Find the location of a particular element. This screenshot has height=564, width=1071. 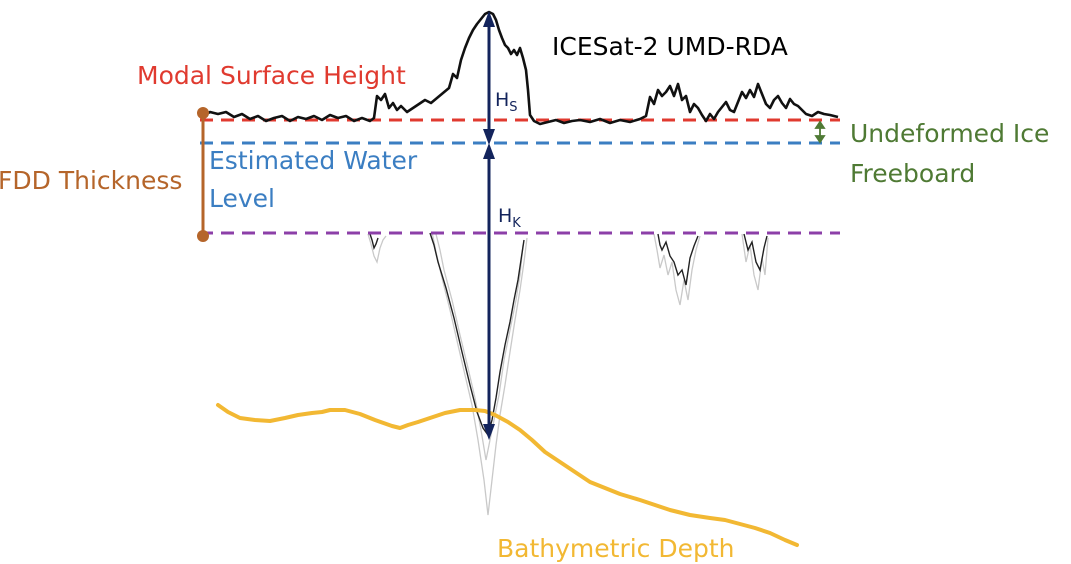

hs-arrow-head-bottom is located at coordinates (489, 137).